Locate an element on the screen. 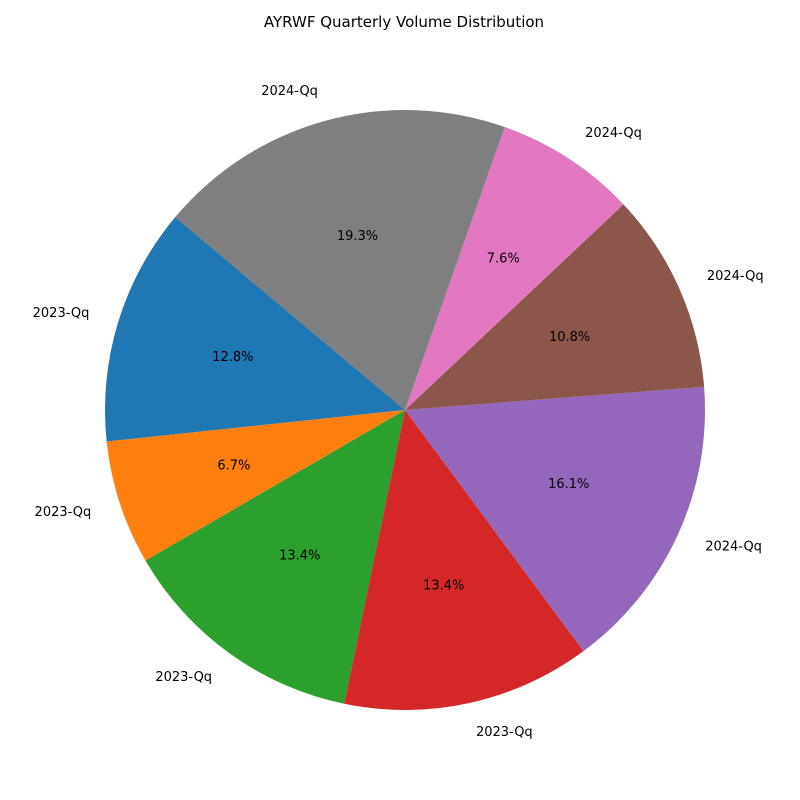 This screenshot has height=800, width=800. chart-title: AYRWF Quarterly Volume Distribution is located at coordinates (404, 22).